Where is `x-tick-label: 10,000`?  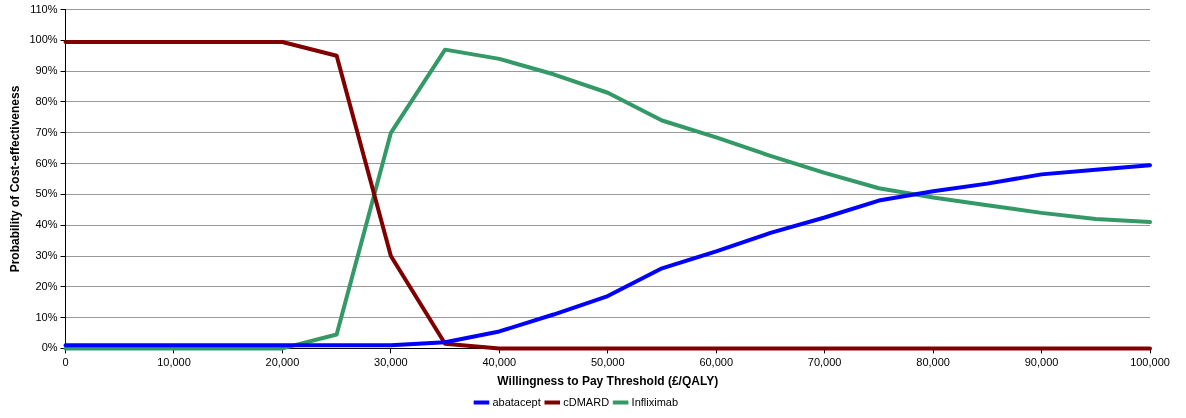
x-tick-label: 10,000 is located at coordinates (174, 362).